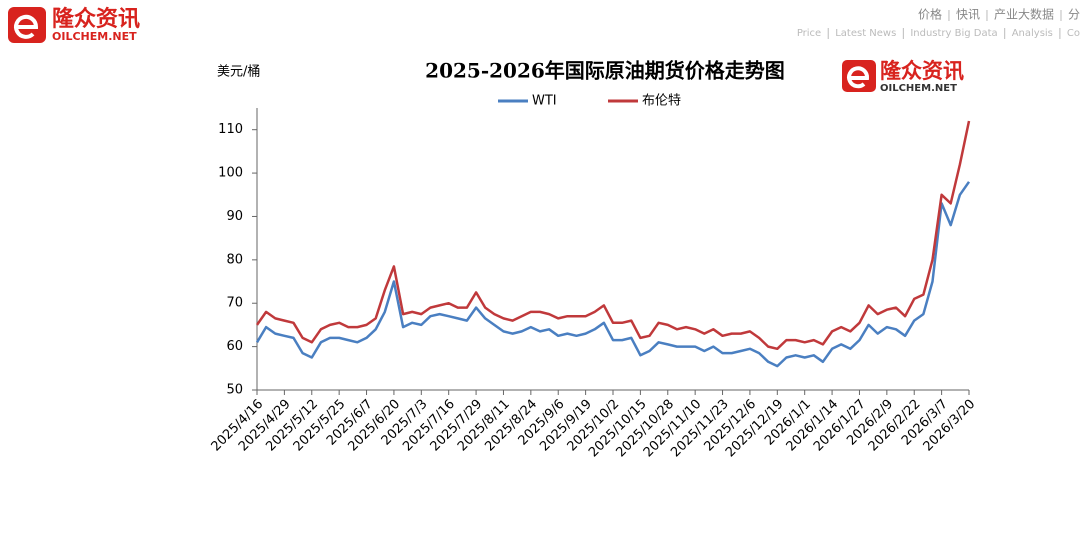  What do you see at coordinates (230, 173) in the screenshot?
I see `y-tick-label: 100` at bounding box center [230, 173].